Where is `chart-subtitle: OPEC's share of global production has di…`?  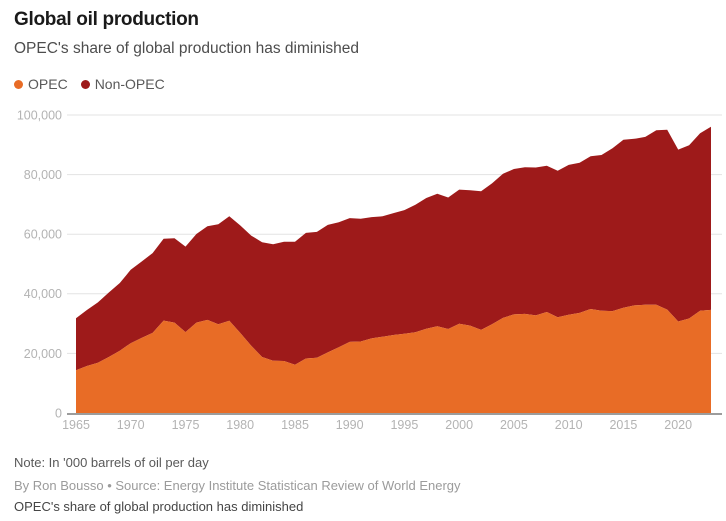
chart-subtitle: OPEC's share of global production has di… is located at coordinates (187, 48).